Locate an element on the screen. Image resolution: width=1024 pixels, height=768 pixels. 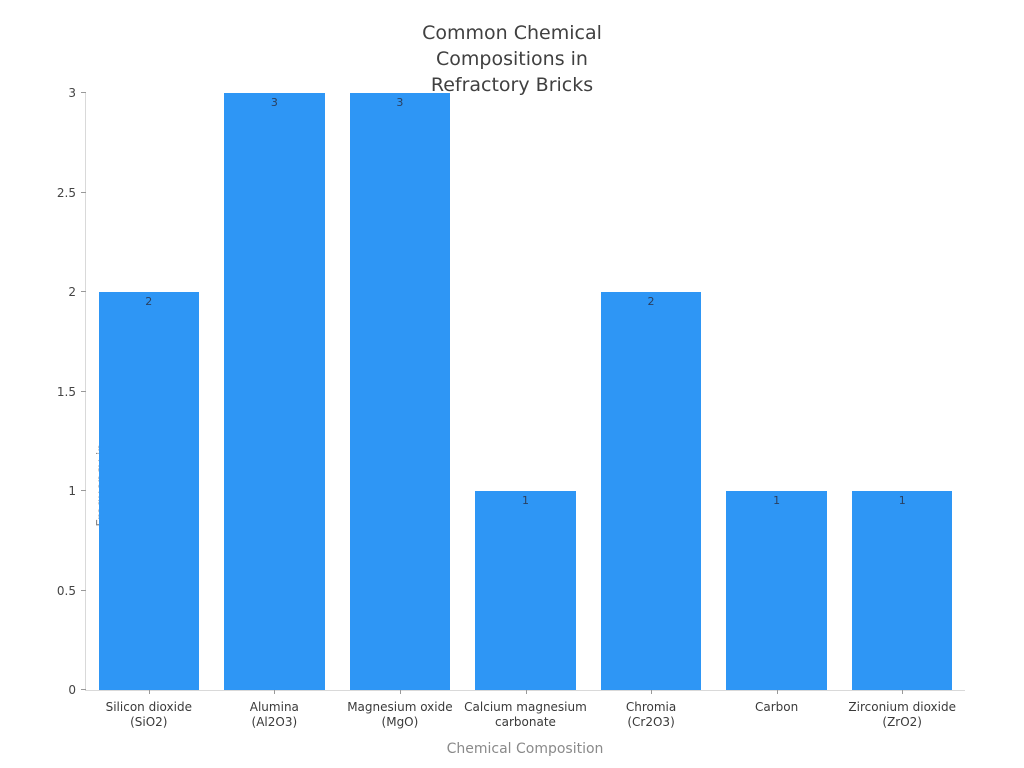
y-tick-label: 0 is located at coordinates (72, 690).